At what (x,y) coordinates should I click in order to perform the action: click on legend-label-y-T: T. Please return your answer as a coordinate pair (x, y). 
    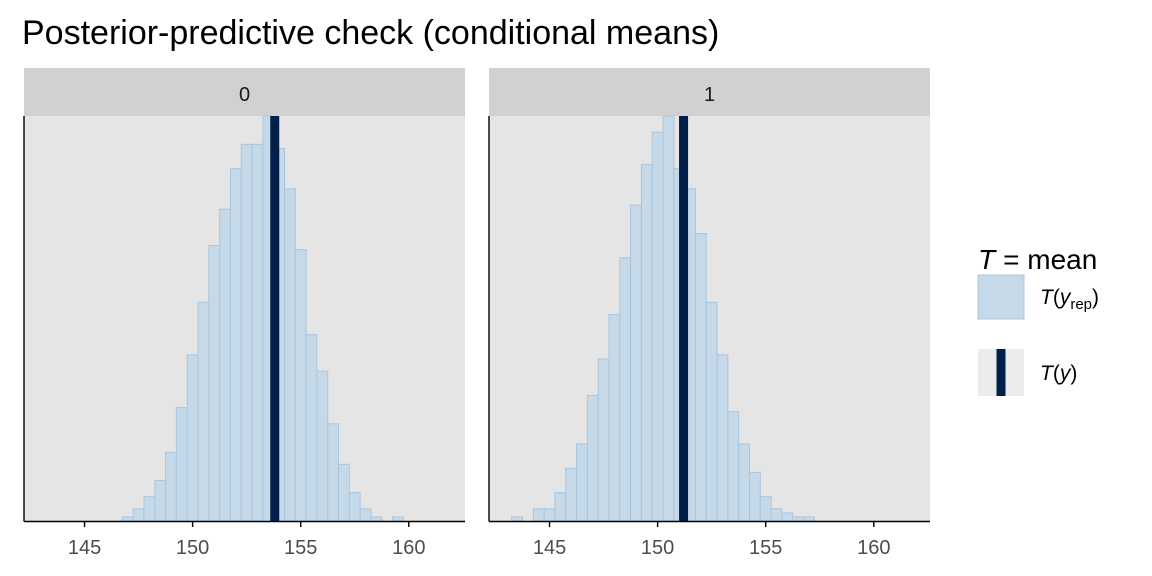
    Looking at the image, I should click on (1047, 373).